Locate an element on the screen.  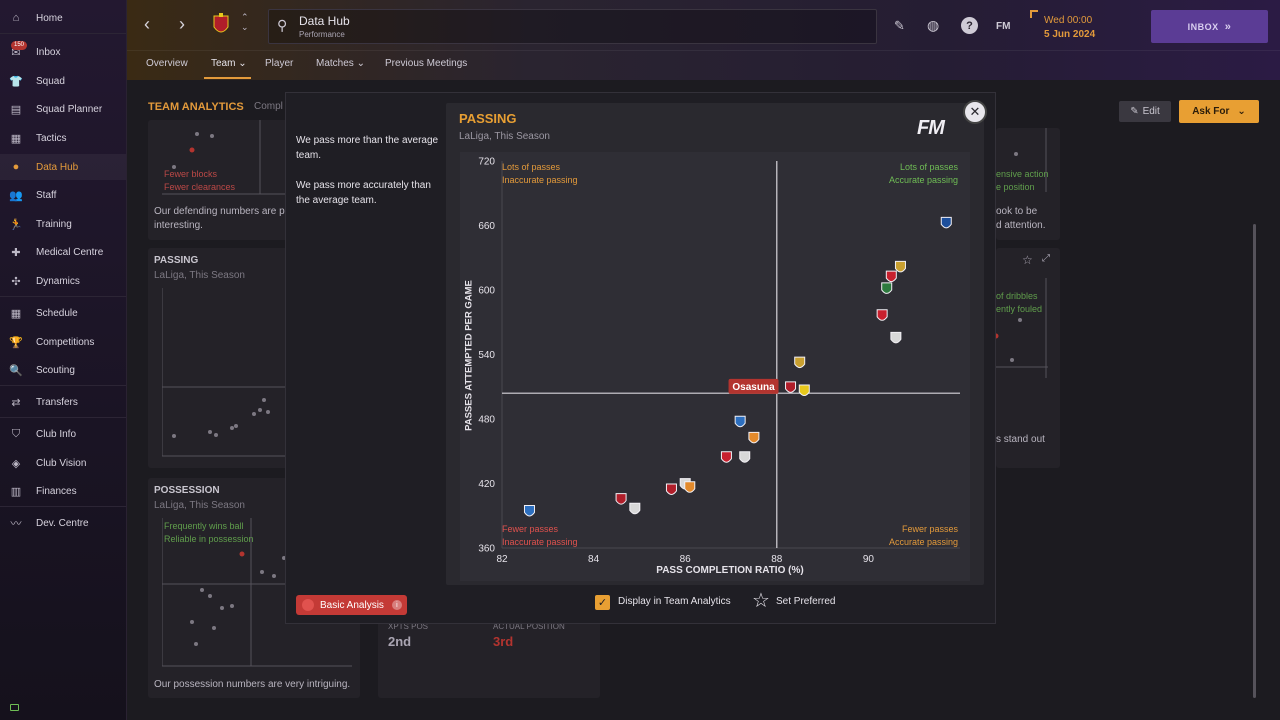
section-title: TEAM ANALYTICS is located at coordinates (196, 107).